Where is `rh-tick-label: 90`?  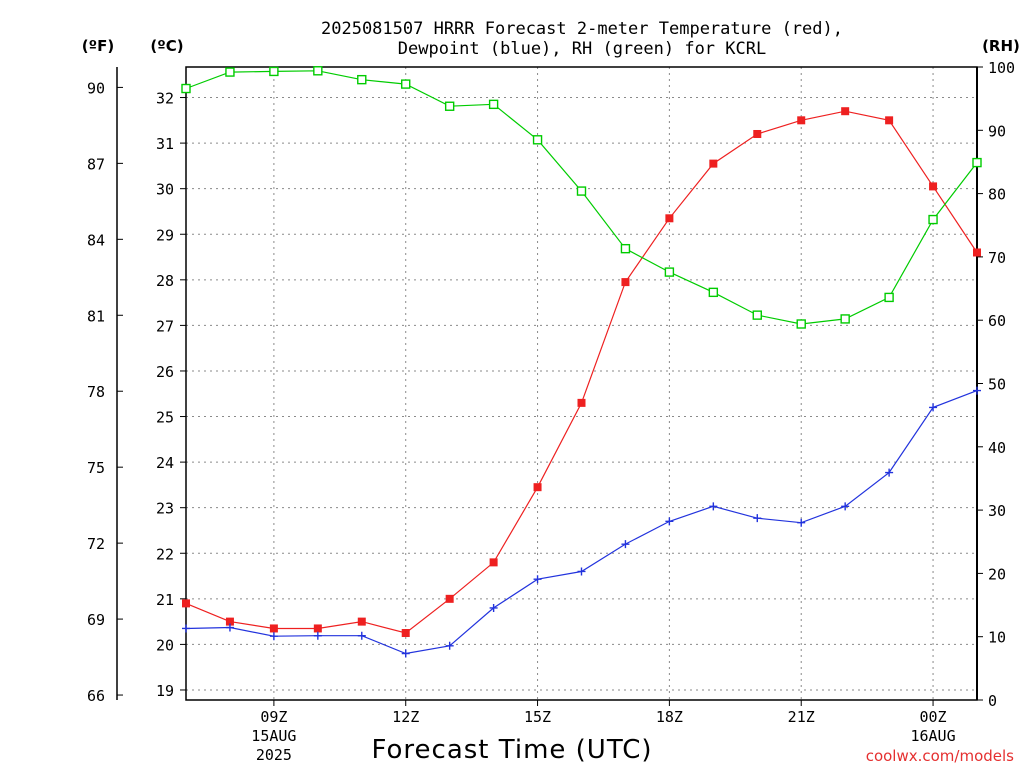
rh-tick-label: 90 is located at coordinates (997, 131).